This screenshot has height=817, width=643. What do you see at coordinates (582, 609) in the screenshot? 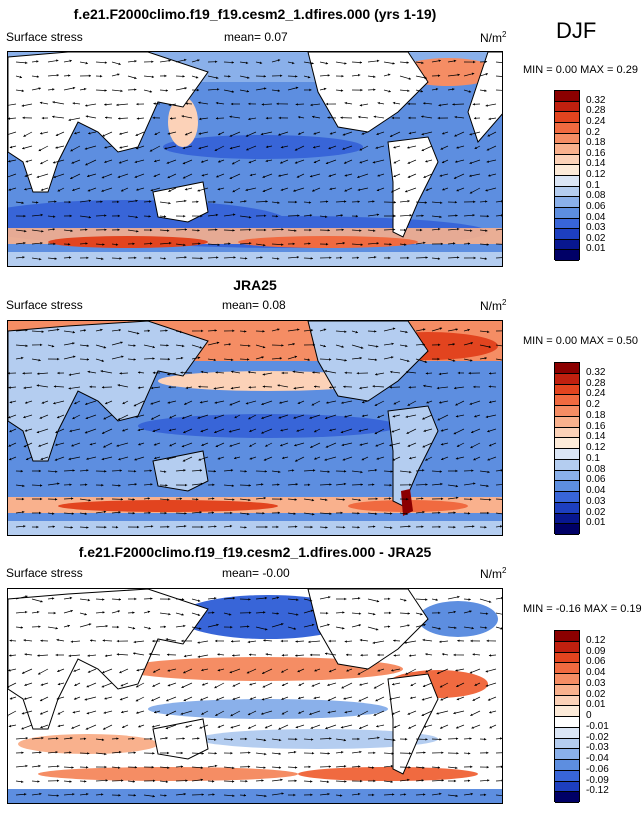
I see `panel-3-minmax: MIN = -0.16 MAX = 0.19` at bounding box center [582, 609].